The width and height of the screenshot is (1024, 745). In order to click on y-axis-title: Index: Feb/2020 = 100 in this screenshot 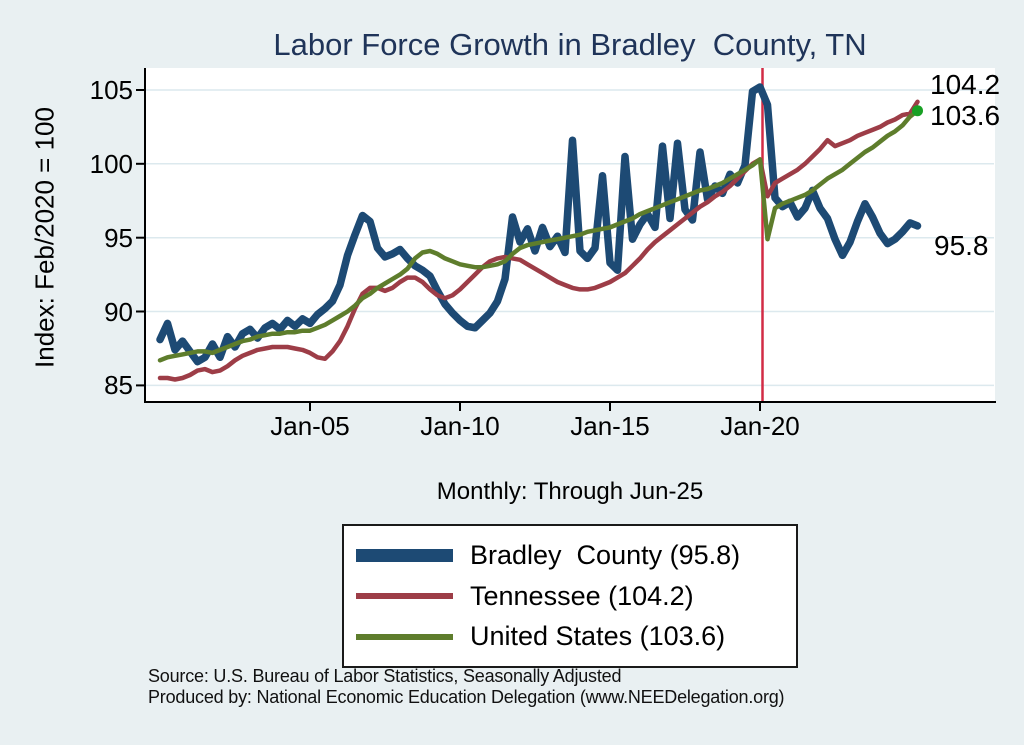, I will do `click(44, 237)`.